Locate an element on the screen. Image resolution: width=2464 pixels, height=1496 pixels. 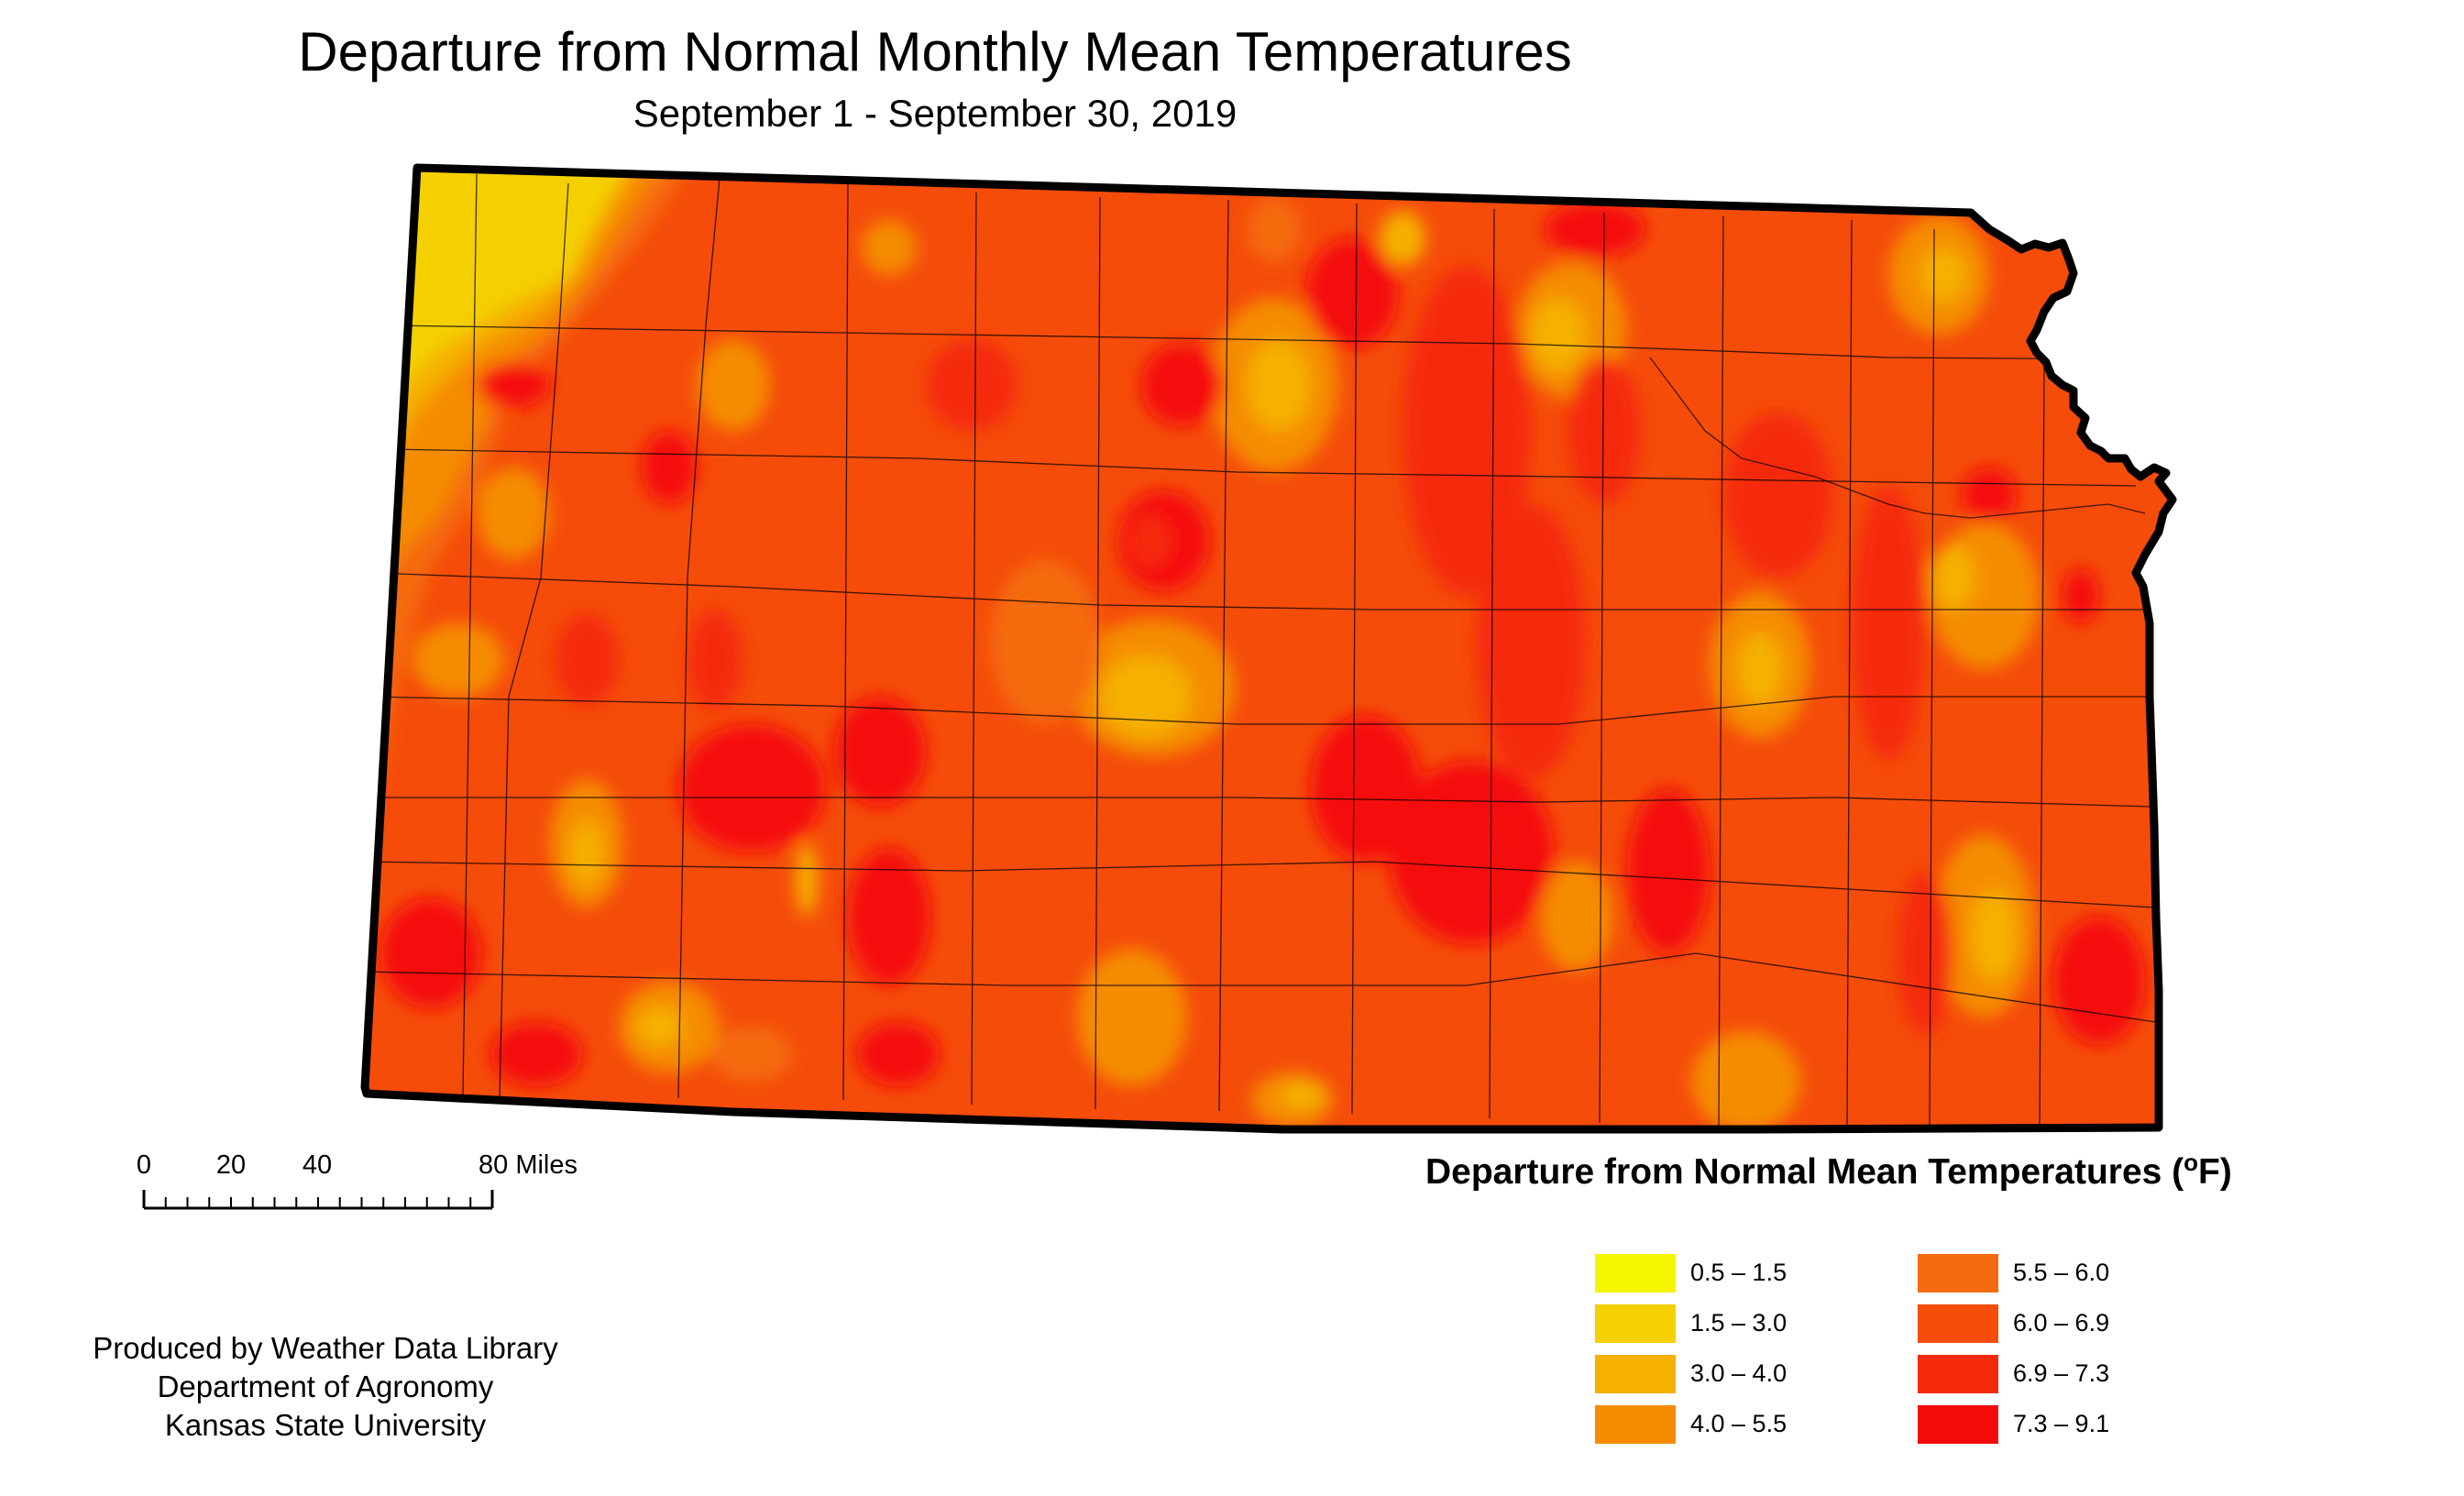
hot-r is located at coordinates (2080, 595).